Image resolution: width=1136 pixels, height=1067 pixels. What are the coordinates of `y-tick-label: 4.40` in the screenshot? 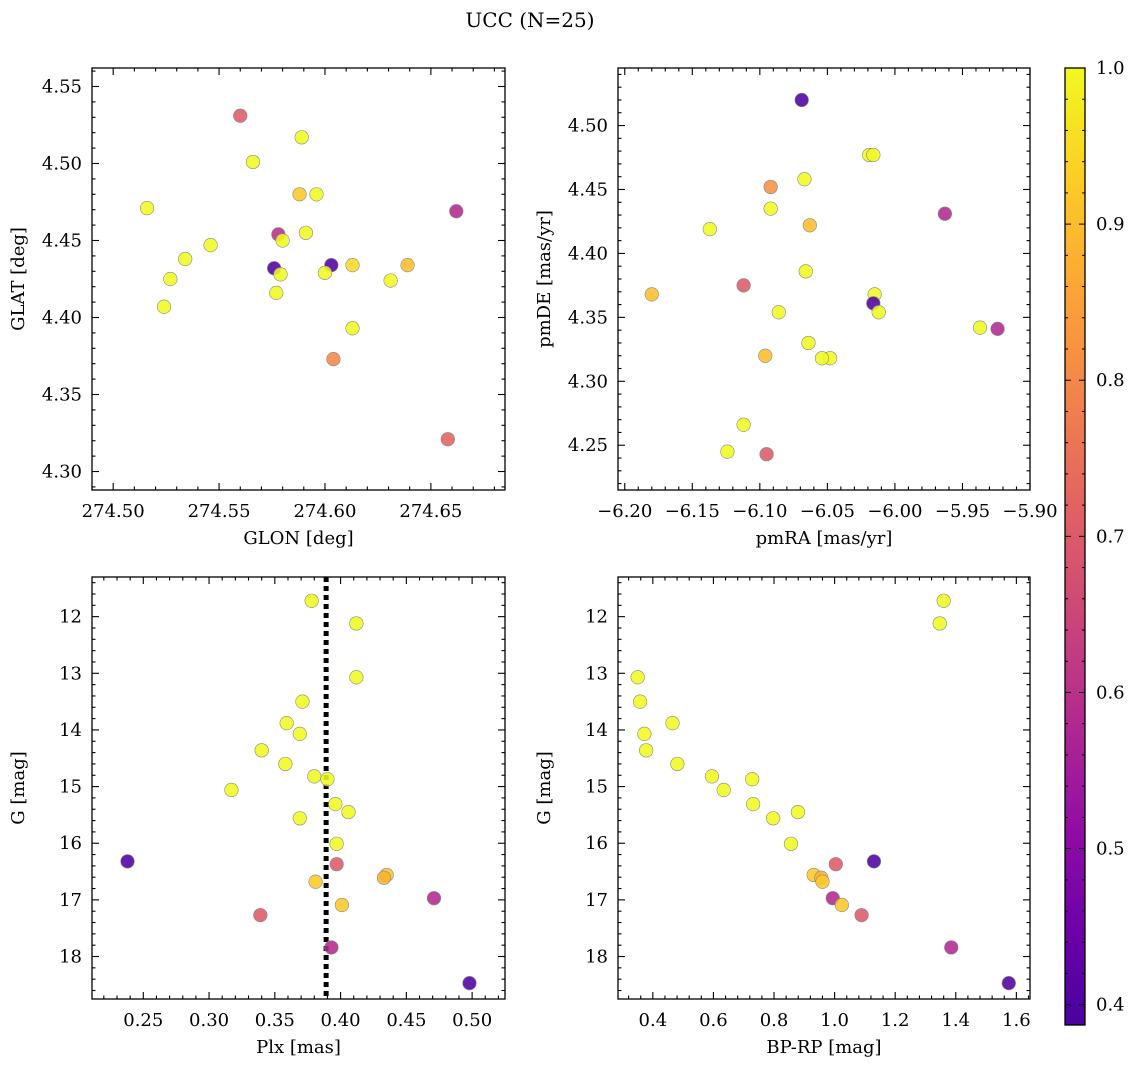 It's located at (62, 318).